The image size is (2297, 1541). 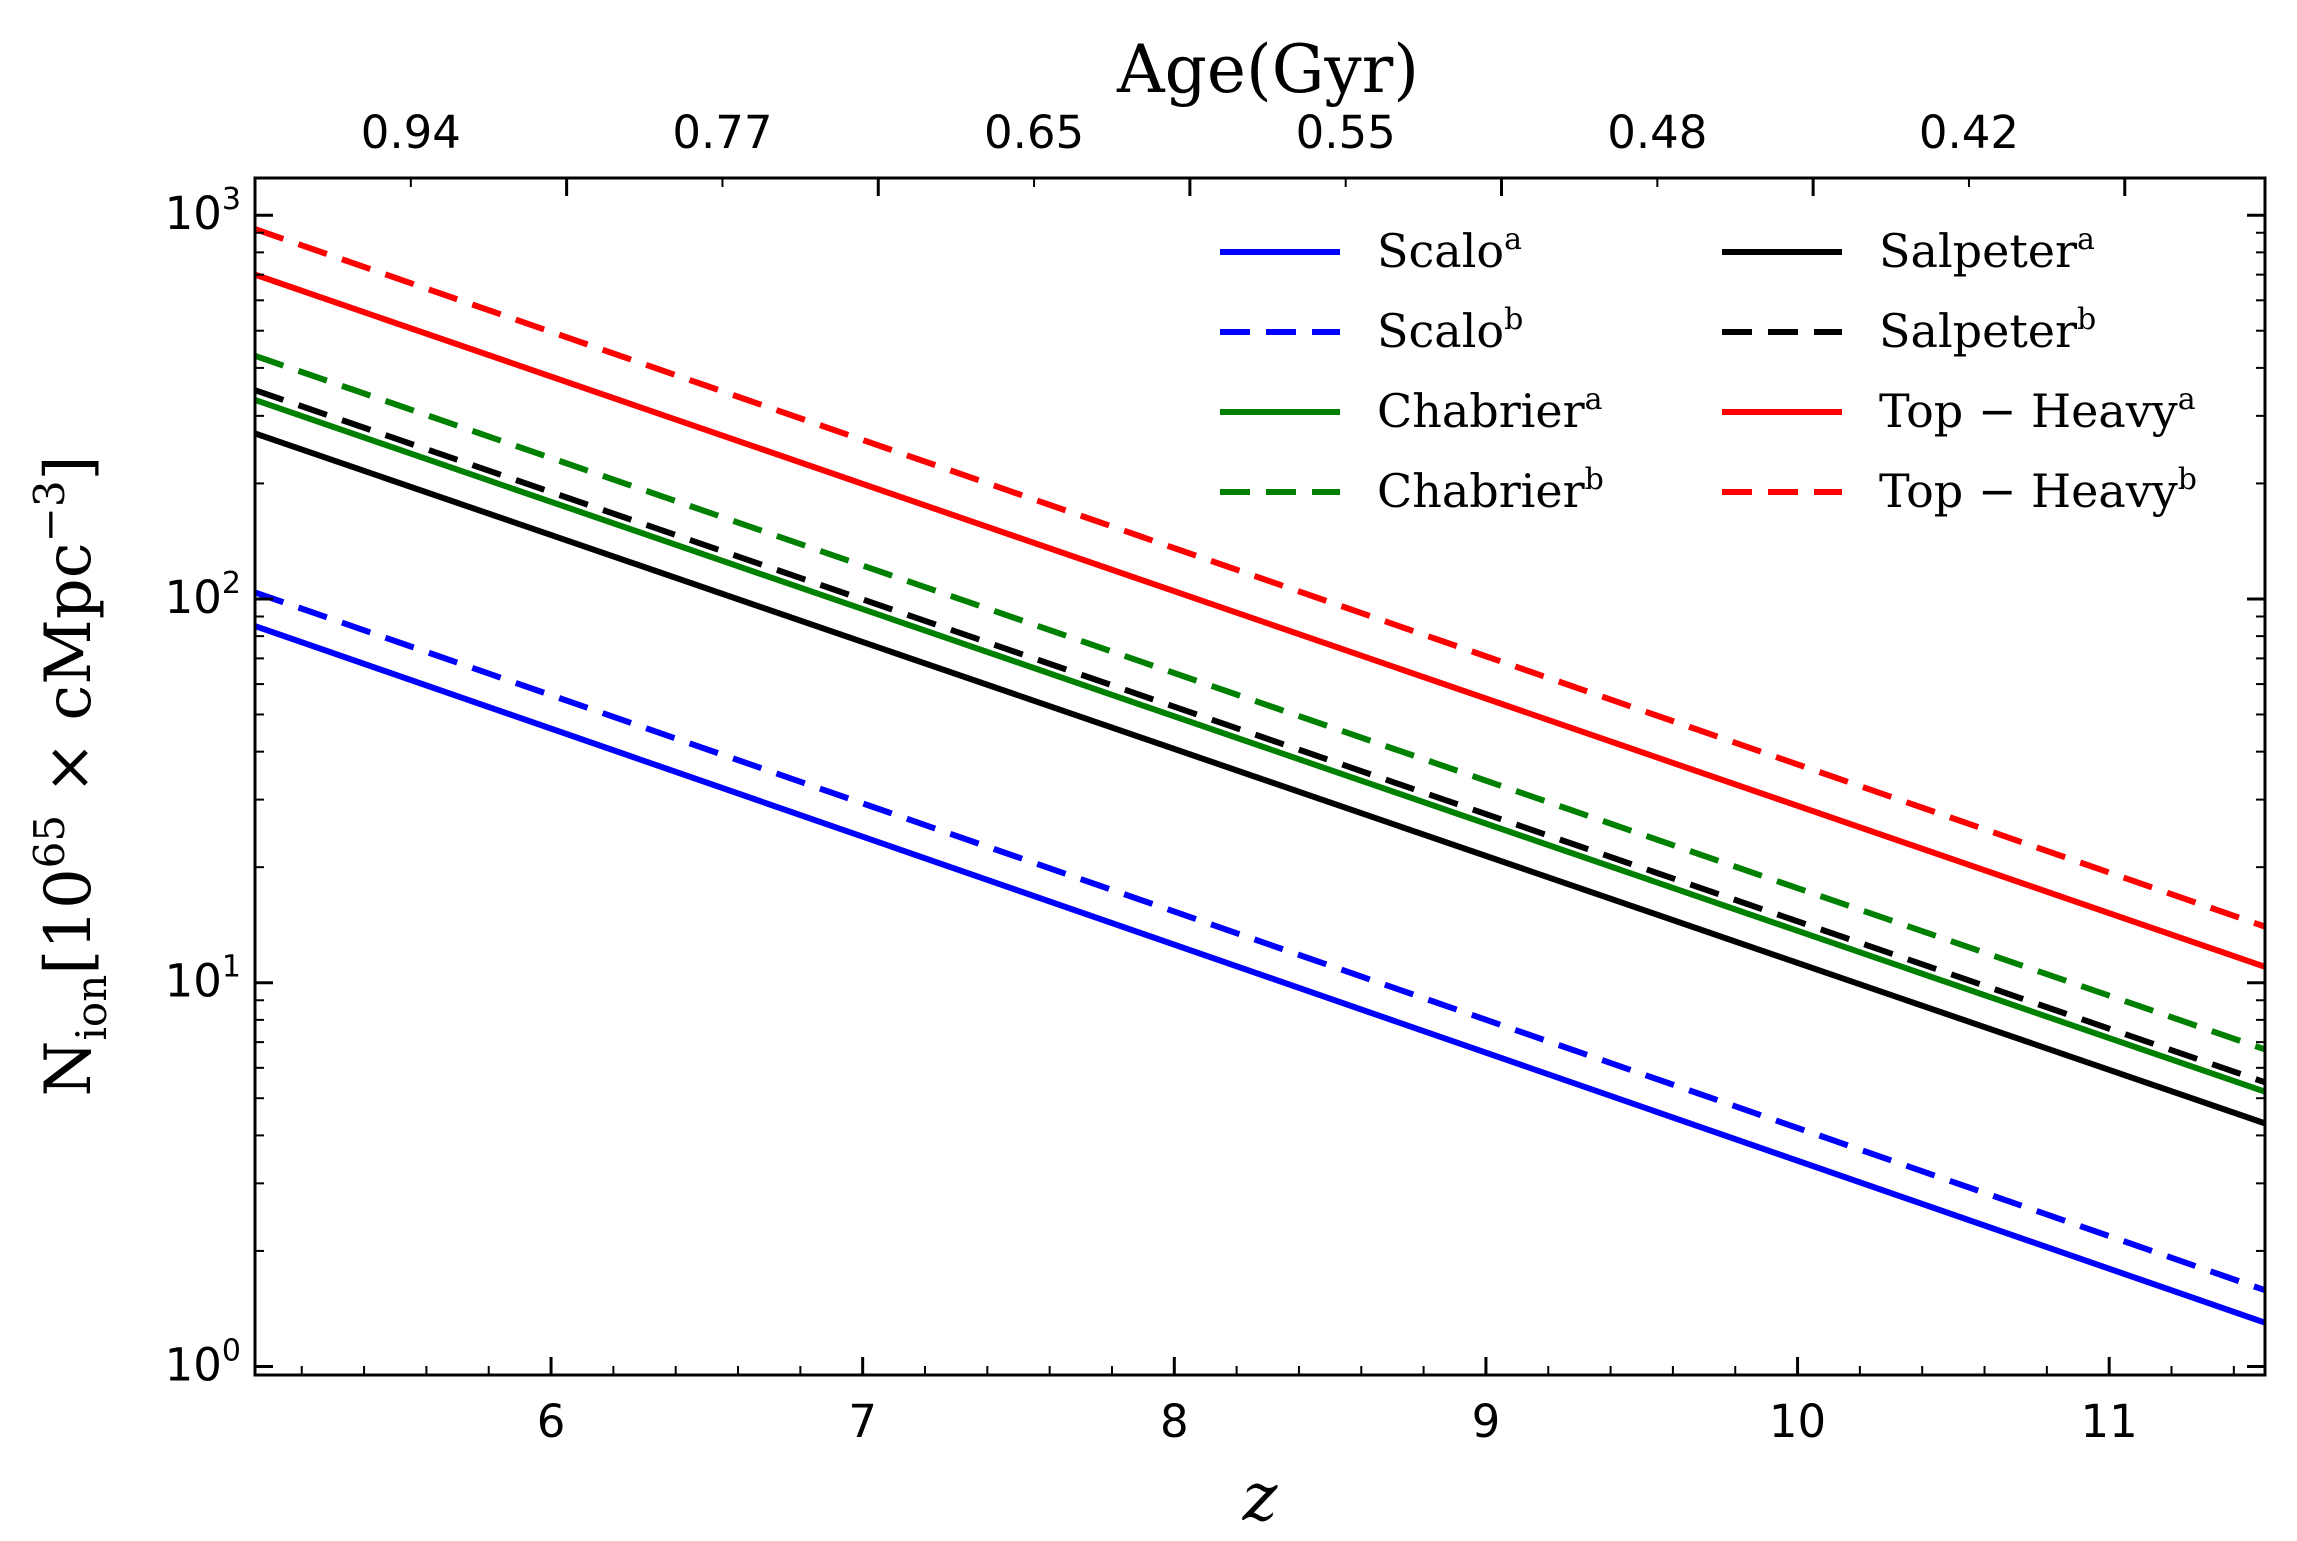 What do you see at coordinates (203, 595) in the screenshot?
I see `y-tick-label: 10²` at bounding box center [203, 595].